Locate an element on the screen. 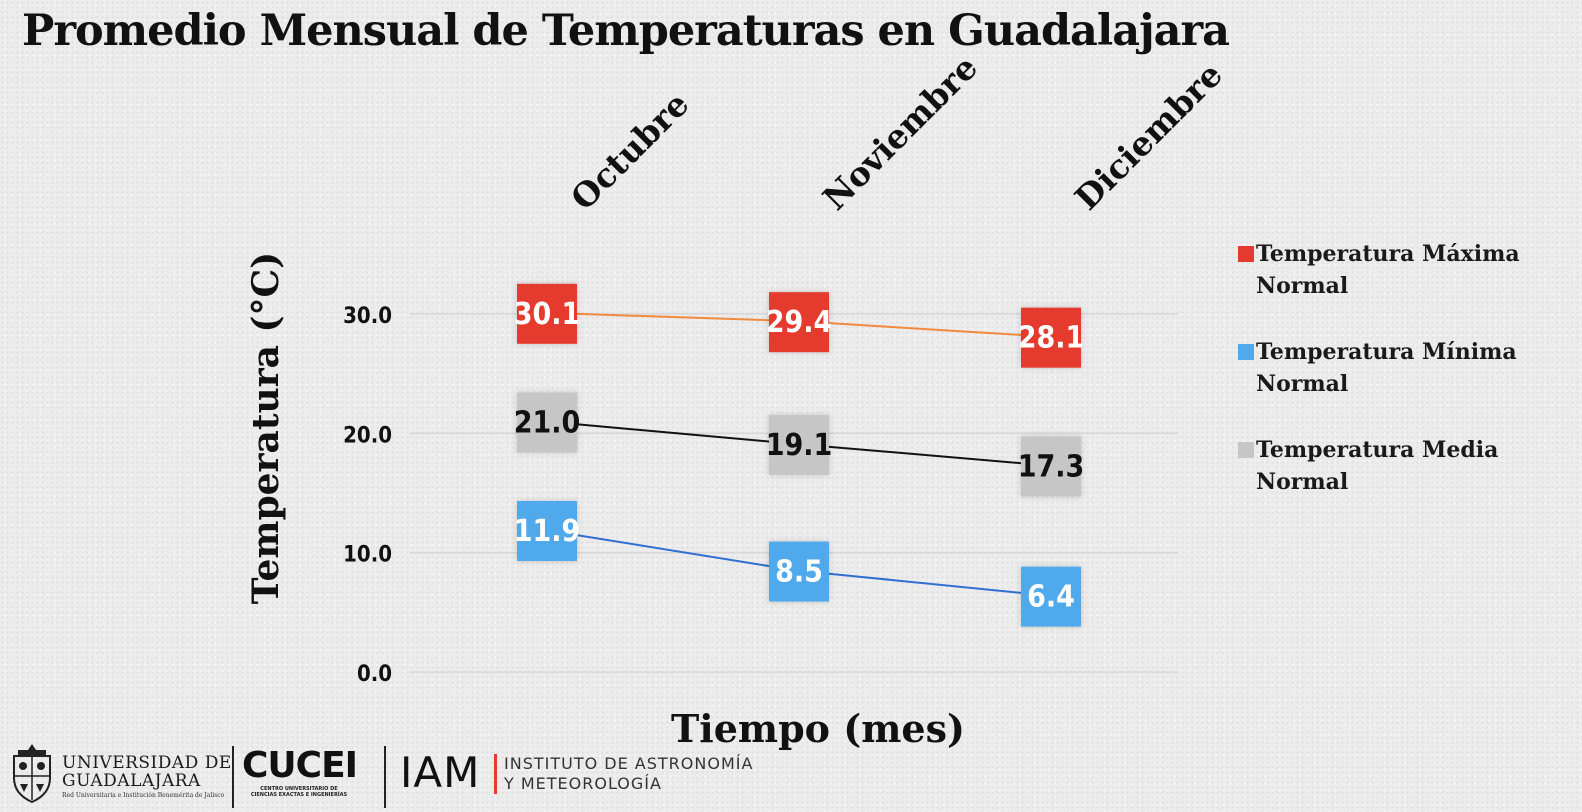 This screenshot has width=1582, height=812. legend-swatch-mean is located at coordinates (1246, 450).